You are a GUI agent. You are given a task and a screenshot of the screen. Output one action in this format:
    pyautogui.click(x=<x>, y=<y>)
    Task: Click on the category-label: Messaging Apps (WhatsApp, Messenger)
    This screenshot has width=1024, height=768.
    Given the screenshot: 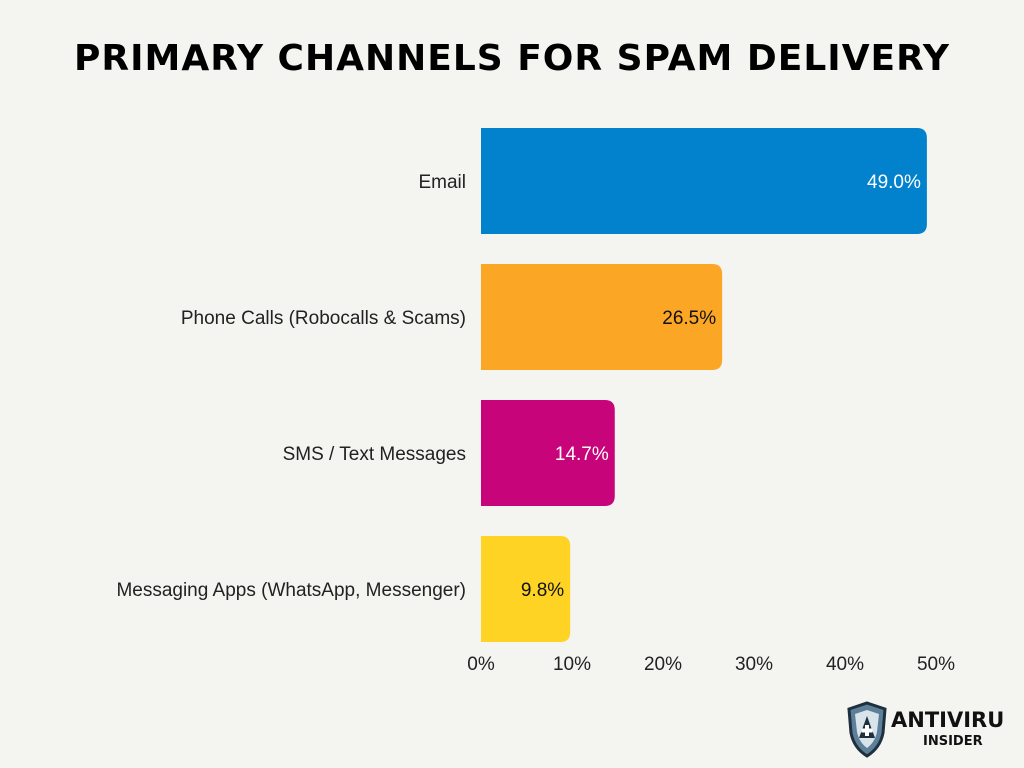 What is the action you would take?
    pyautogui.click(x=291, y=590)
    